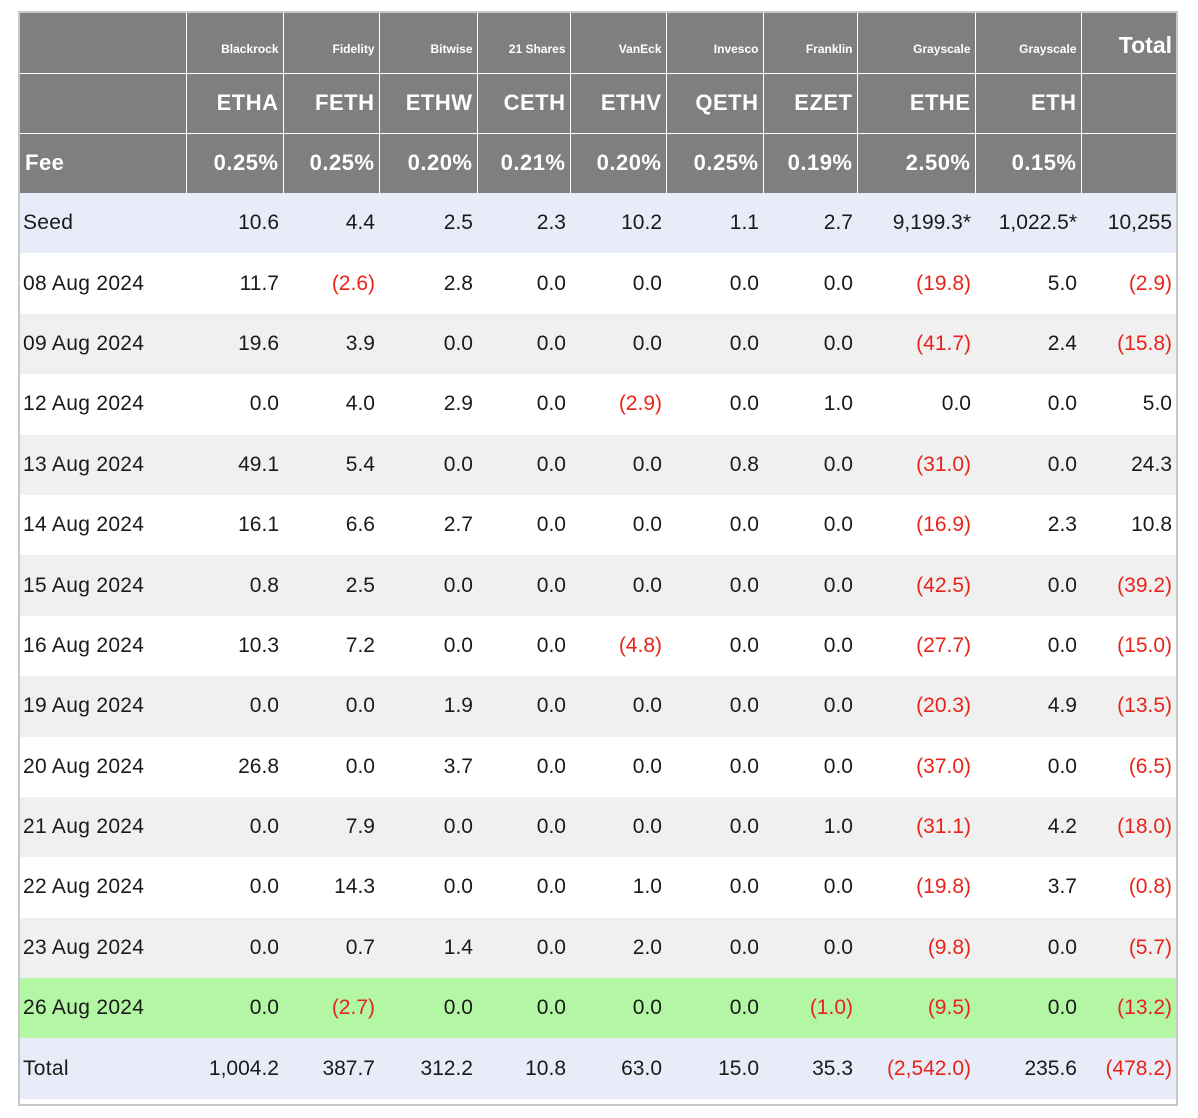 Image resolution: width=1198 pixels, height=1118 pixels. I want to click on fee-header-cell, so click(1128, 162).